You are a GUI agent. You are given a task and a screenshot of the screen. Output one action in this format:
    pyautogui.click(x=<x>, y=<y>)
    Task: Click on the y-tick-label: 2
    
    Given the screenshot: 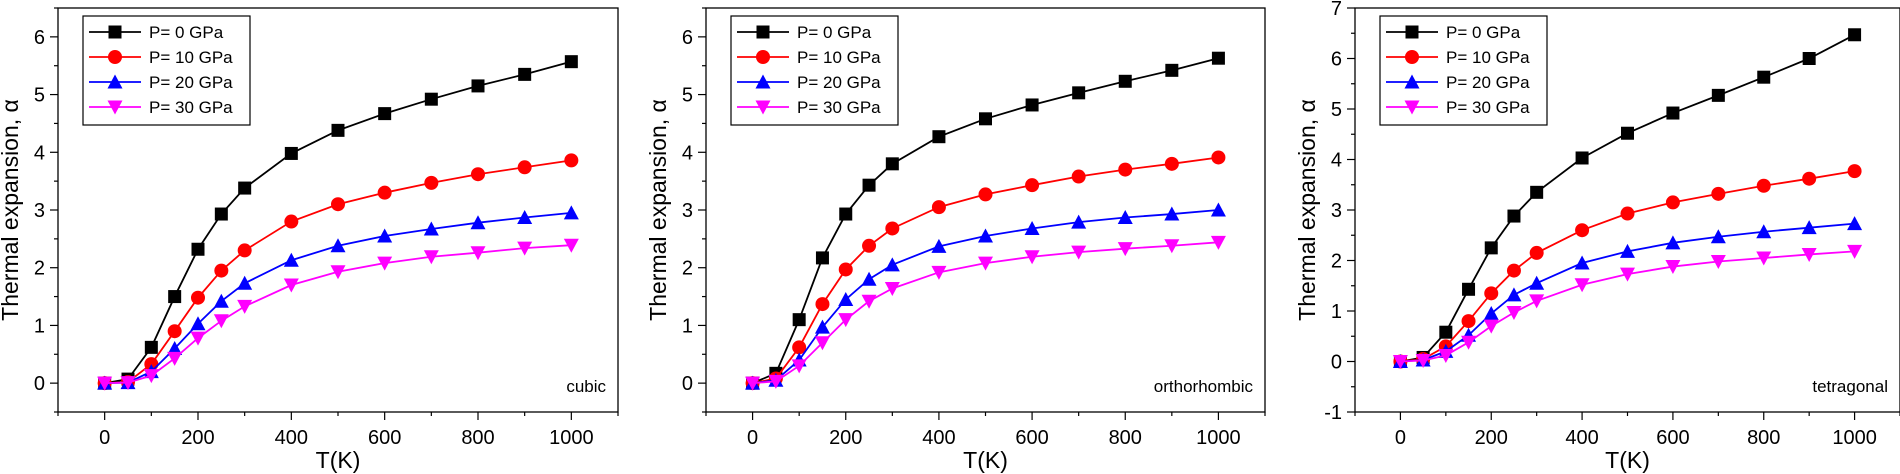 What is the action you would take?
    pyautogui.click(x=687, y=269)
    